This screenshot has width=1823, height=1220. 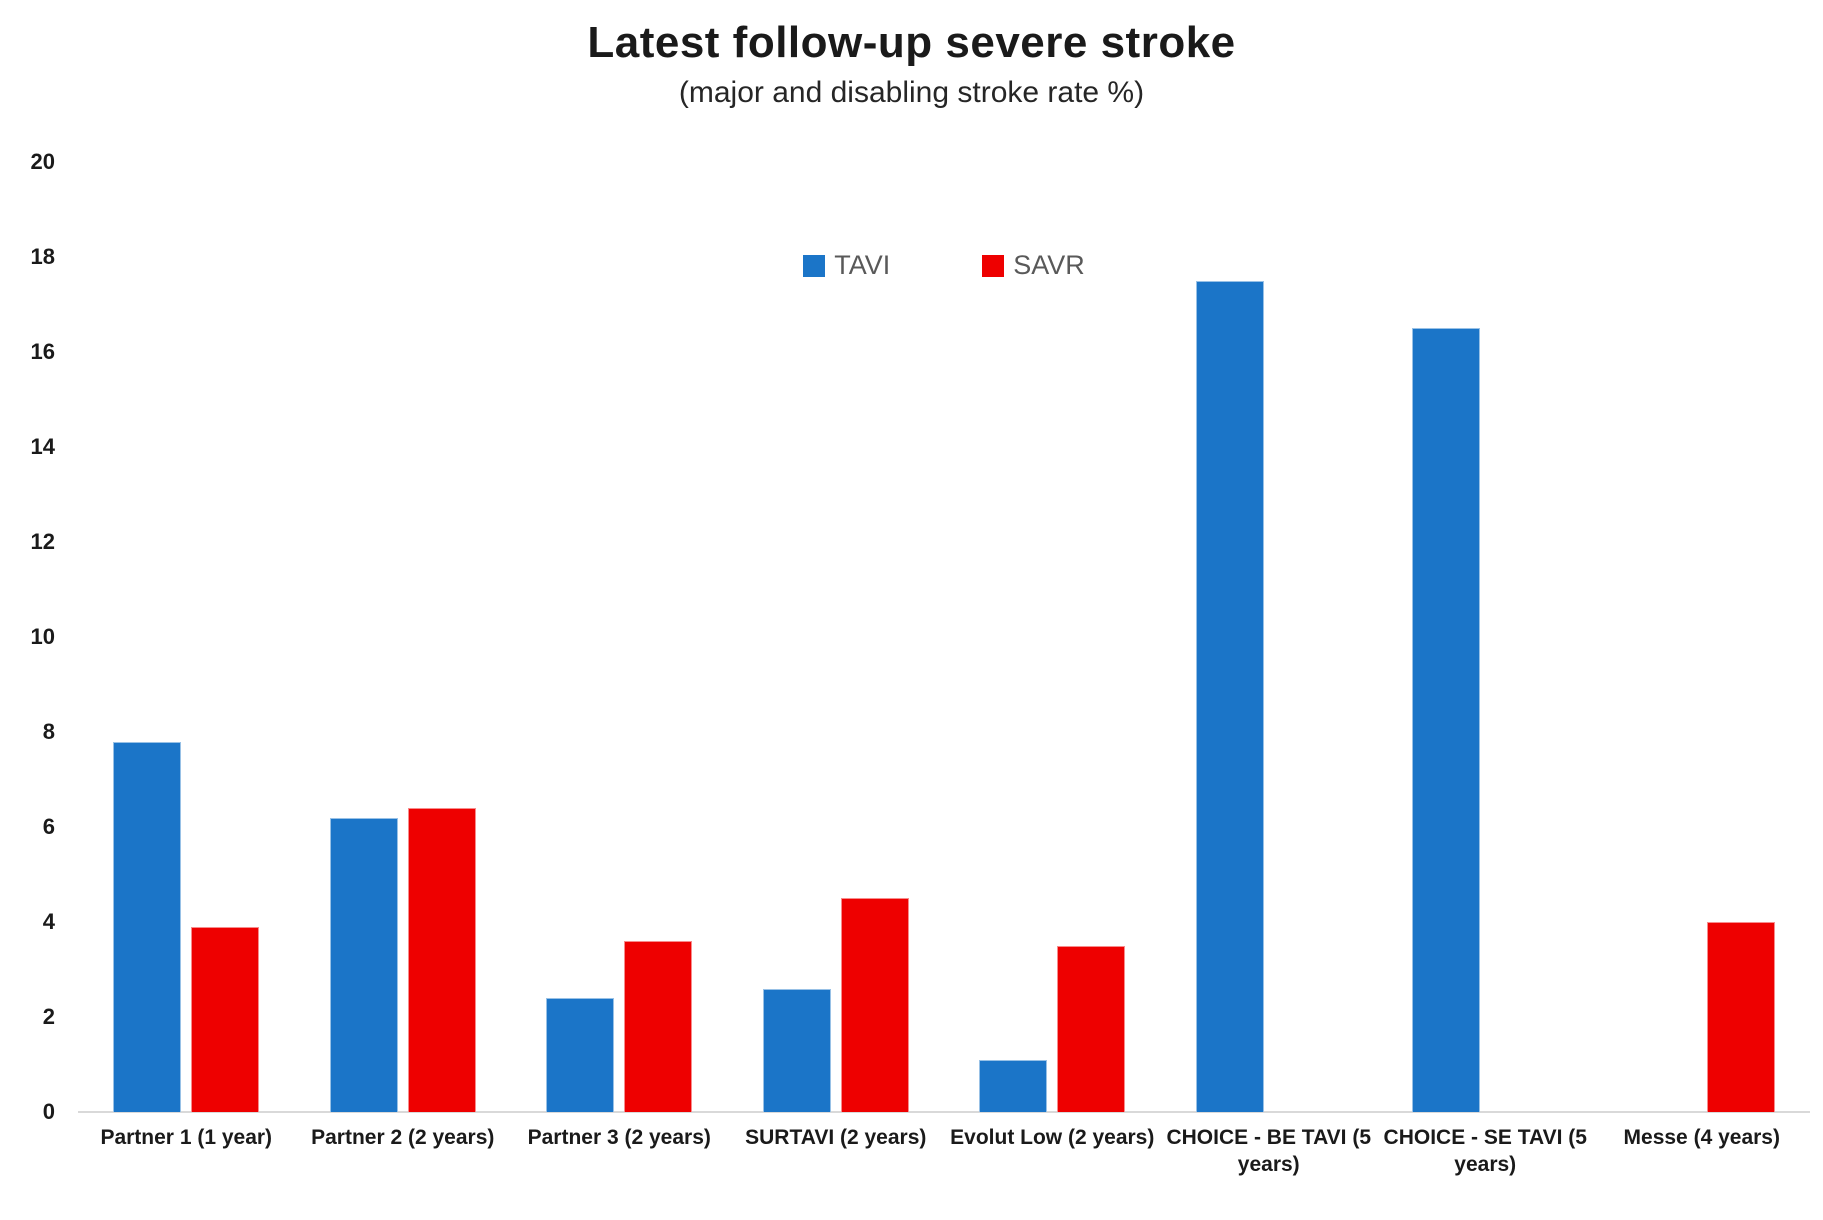 What do you see at coordinates (1485, 1151) in the screenshot?
I see `x-axis-label-7: CHOICE - SE TAVI (5 years)` at bounding box center [1485, 1151].